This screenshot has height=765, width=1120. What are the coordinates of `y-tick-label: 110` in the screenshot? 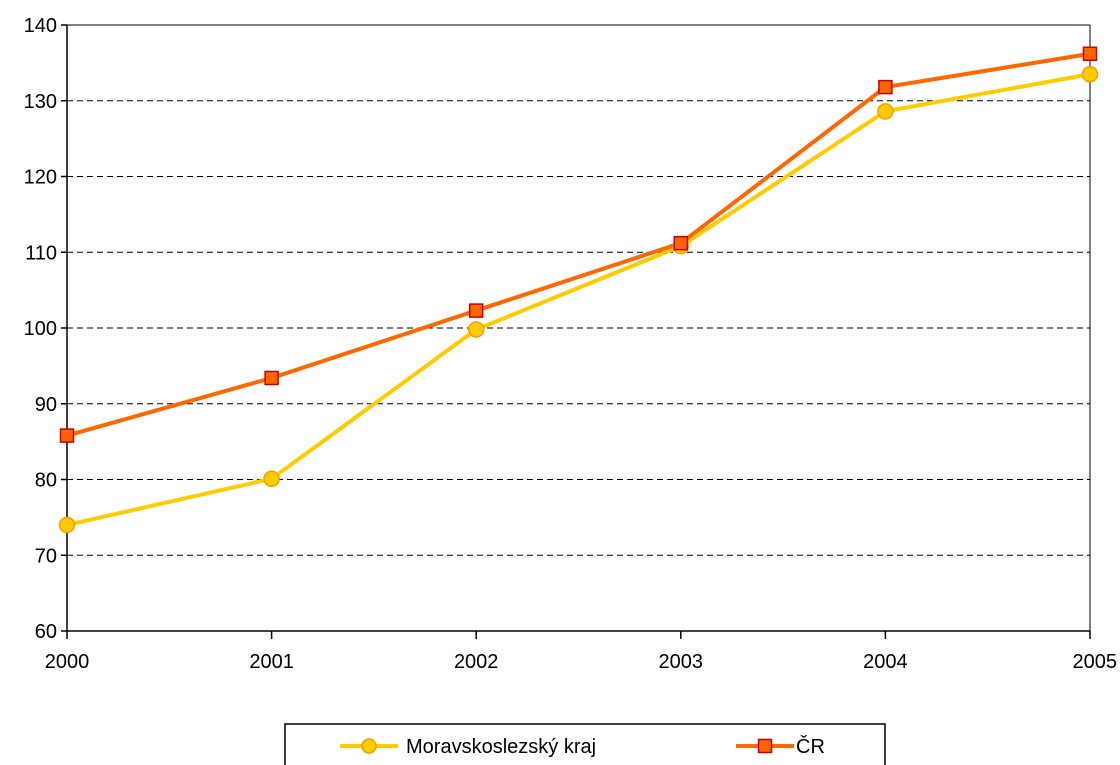 It's located at (41, 253).